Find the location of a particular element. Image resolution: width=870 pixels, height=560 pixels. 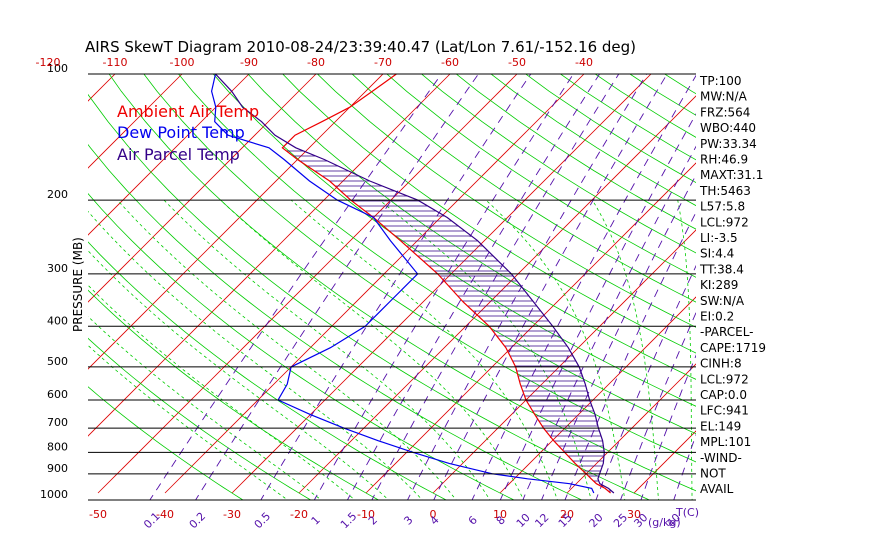

bottom-temp-tick-label: -20 is located at coordinates (299, 514).